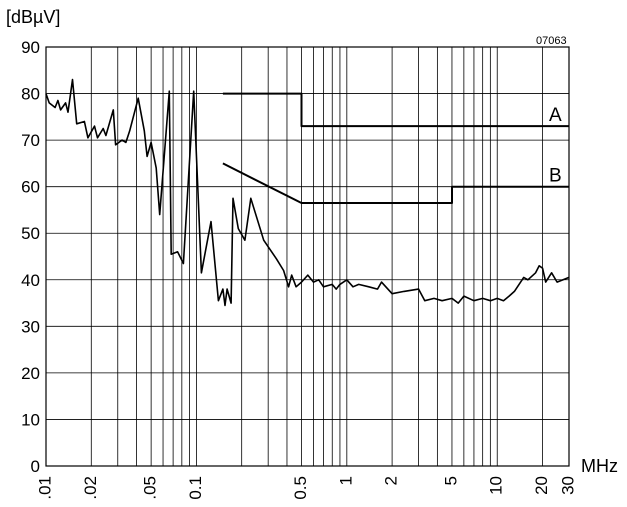  Describe the element at coordinates (541, 485) in the screenshot. I see `x-tick-label: 20` at that location.